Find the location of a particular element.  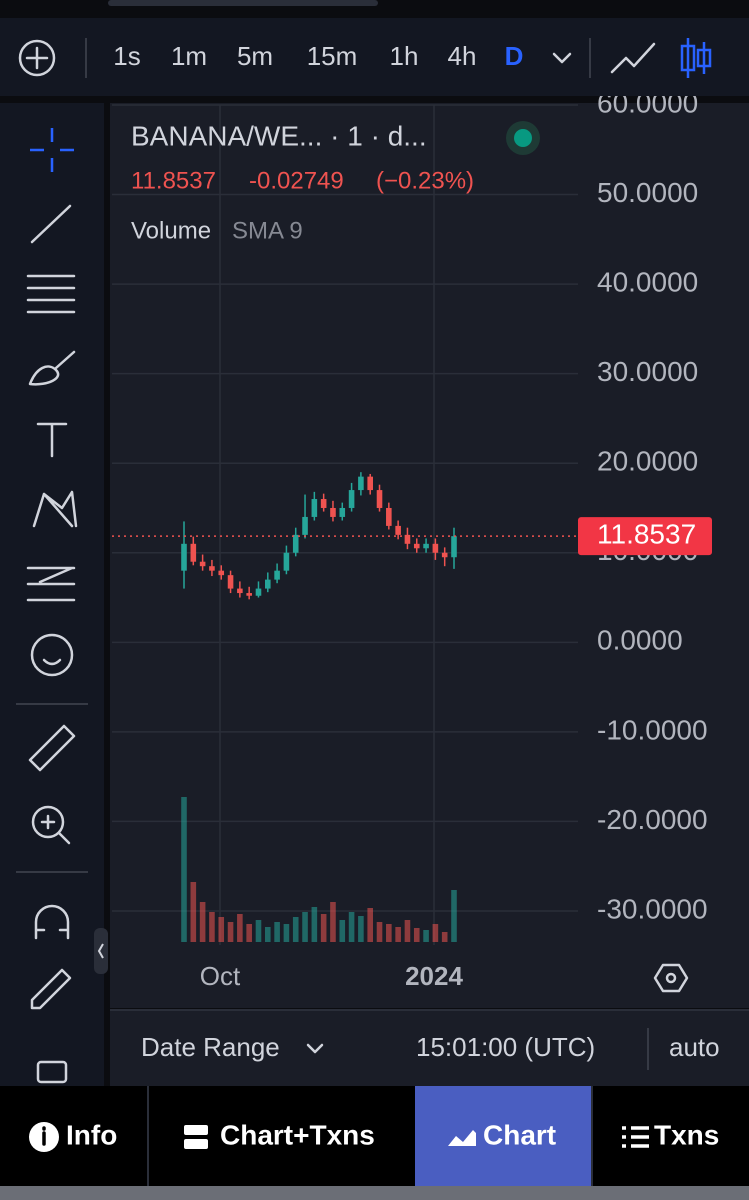

axis-settings is located at coordinates (671, 978).